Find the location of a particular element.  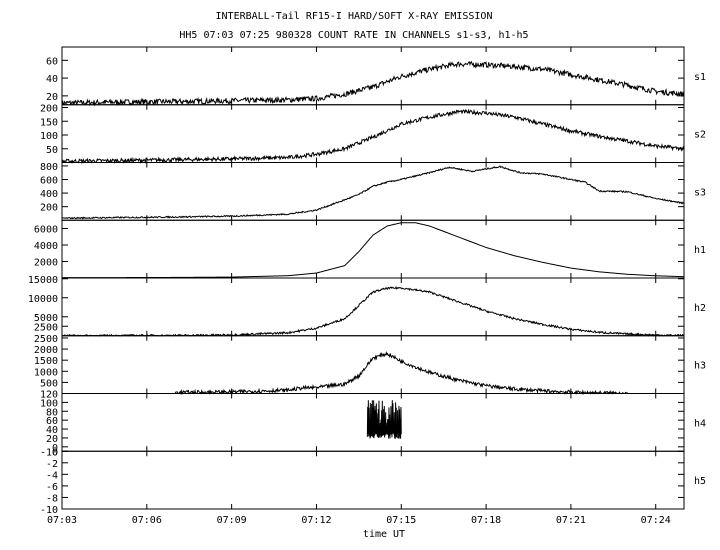

panel-s1: 20 40 60 s1 is located at coordinates (376, 76).